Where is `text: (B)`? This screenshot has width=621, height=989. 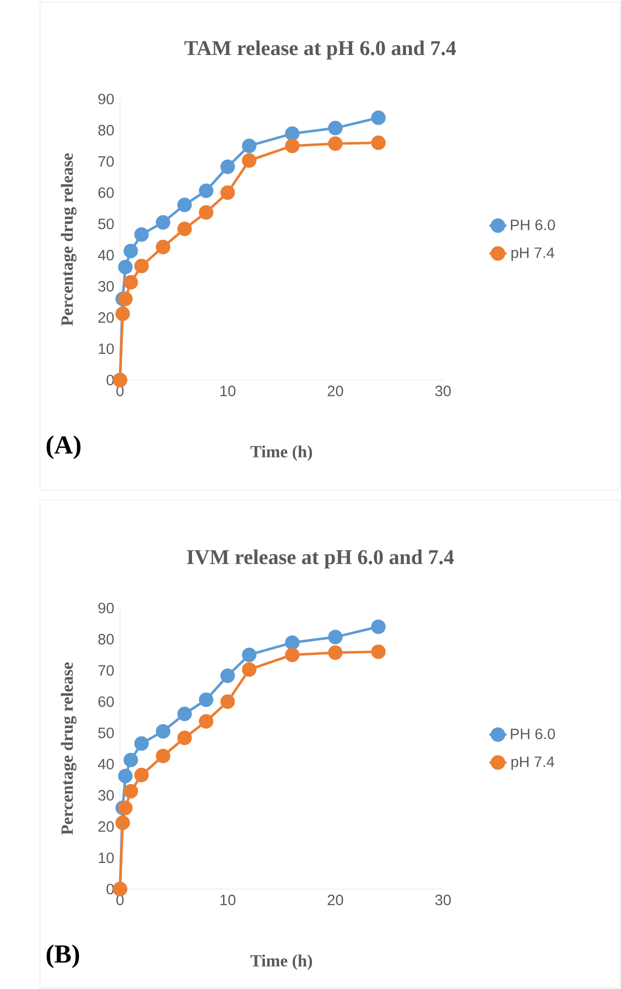 text: (B) is located at coordinates (63, 956).